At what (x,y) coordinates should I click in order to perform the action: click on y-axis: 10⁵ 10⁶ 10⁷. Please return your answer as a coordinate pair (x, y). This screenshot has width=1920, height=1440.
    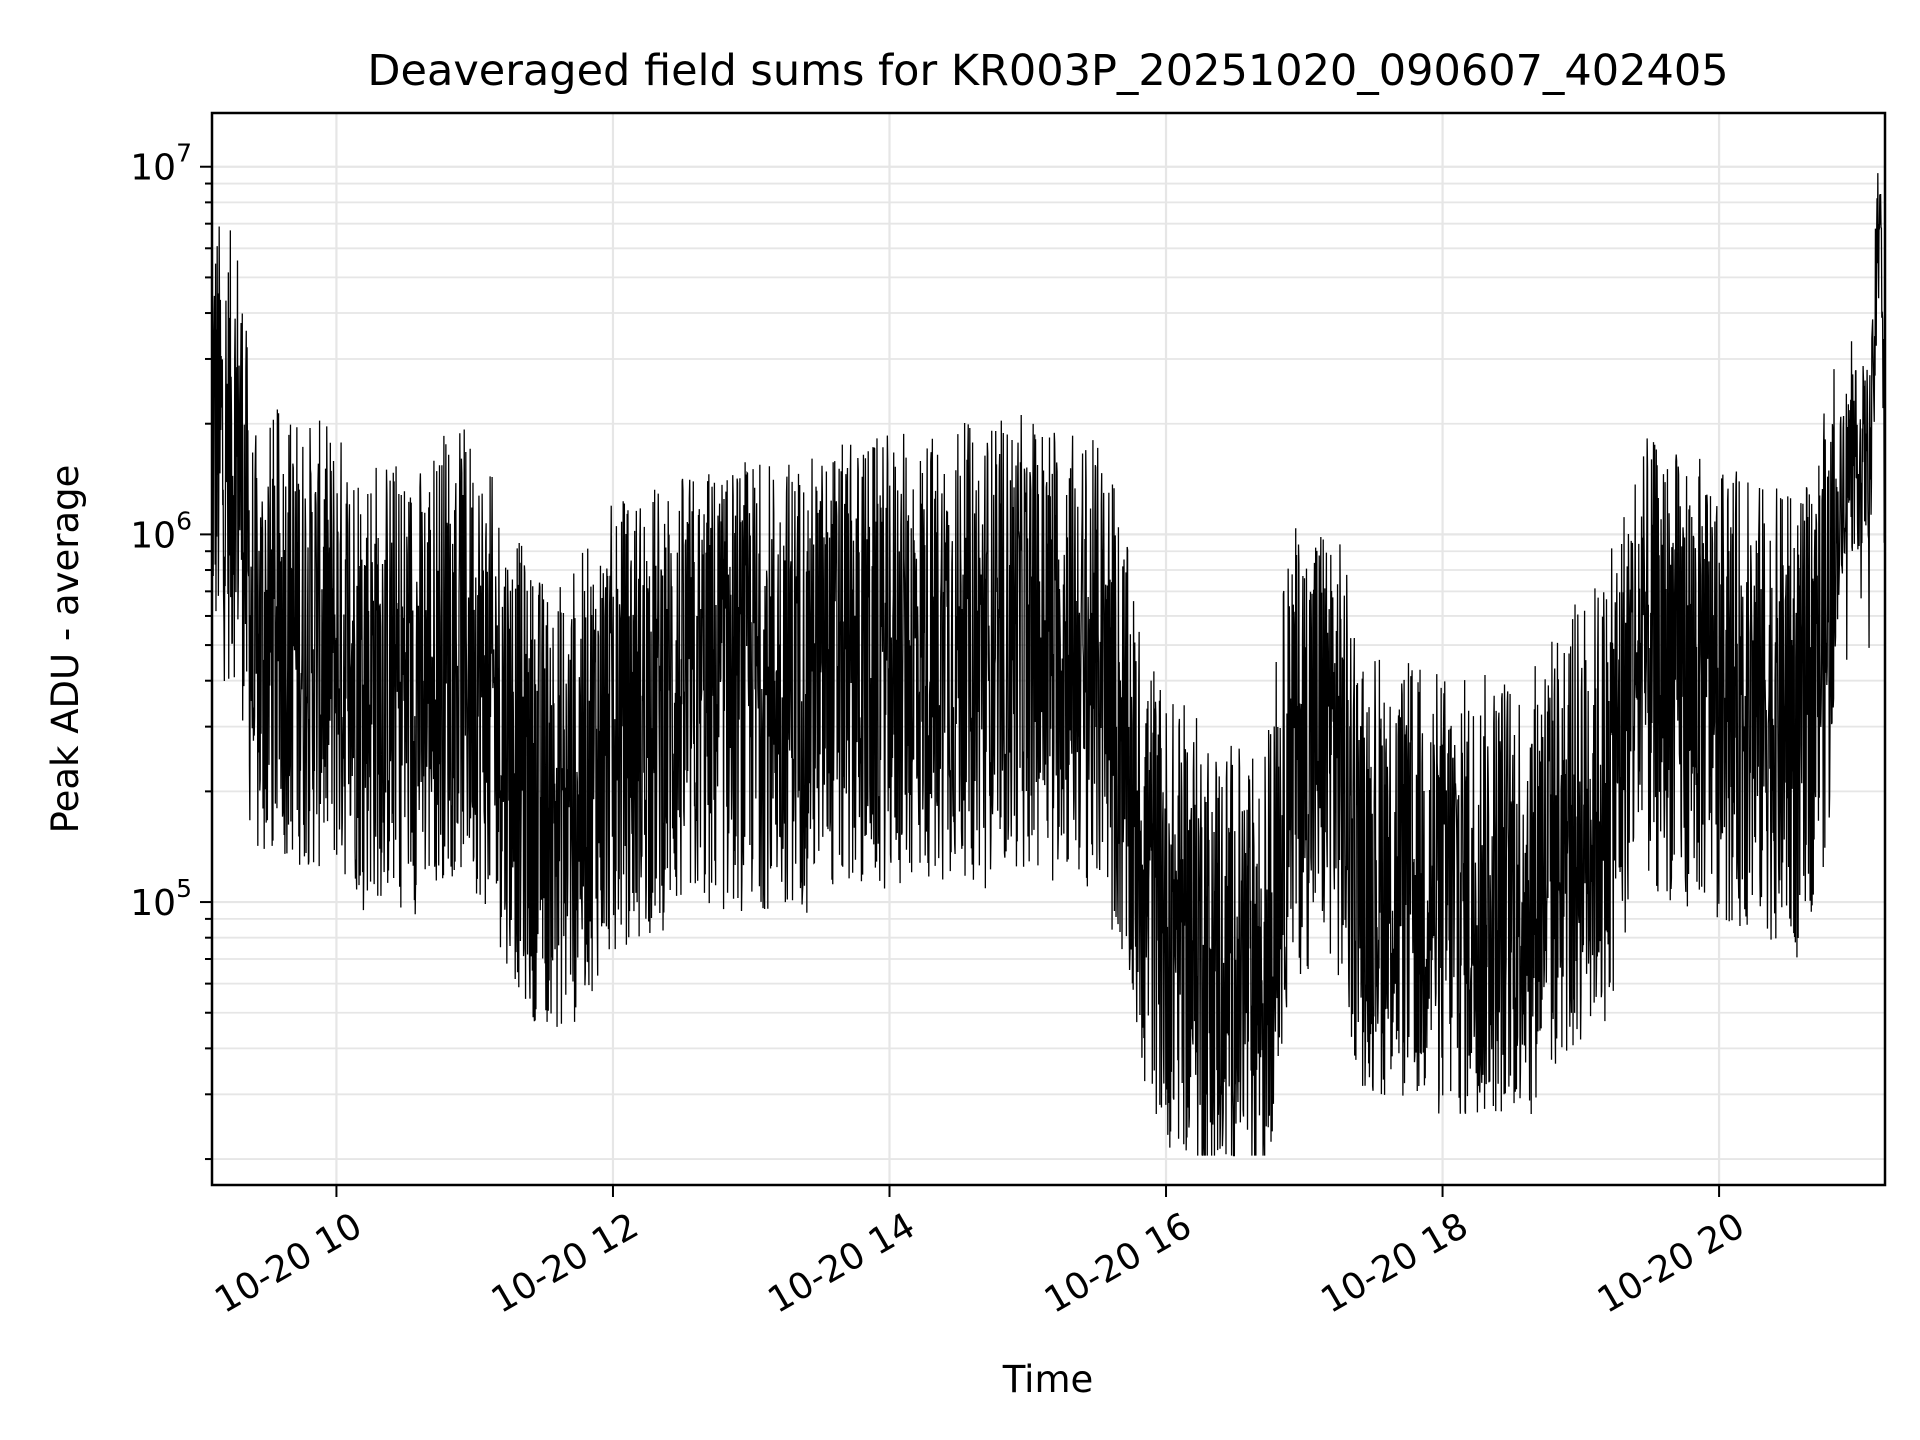
    Looking at the image, I should click on (171, 650).